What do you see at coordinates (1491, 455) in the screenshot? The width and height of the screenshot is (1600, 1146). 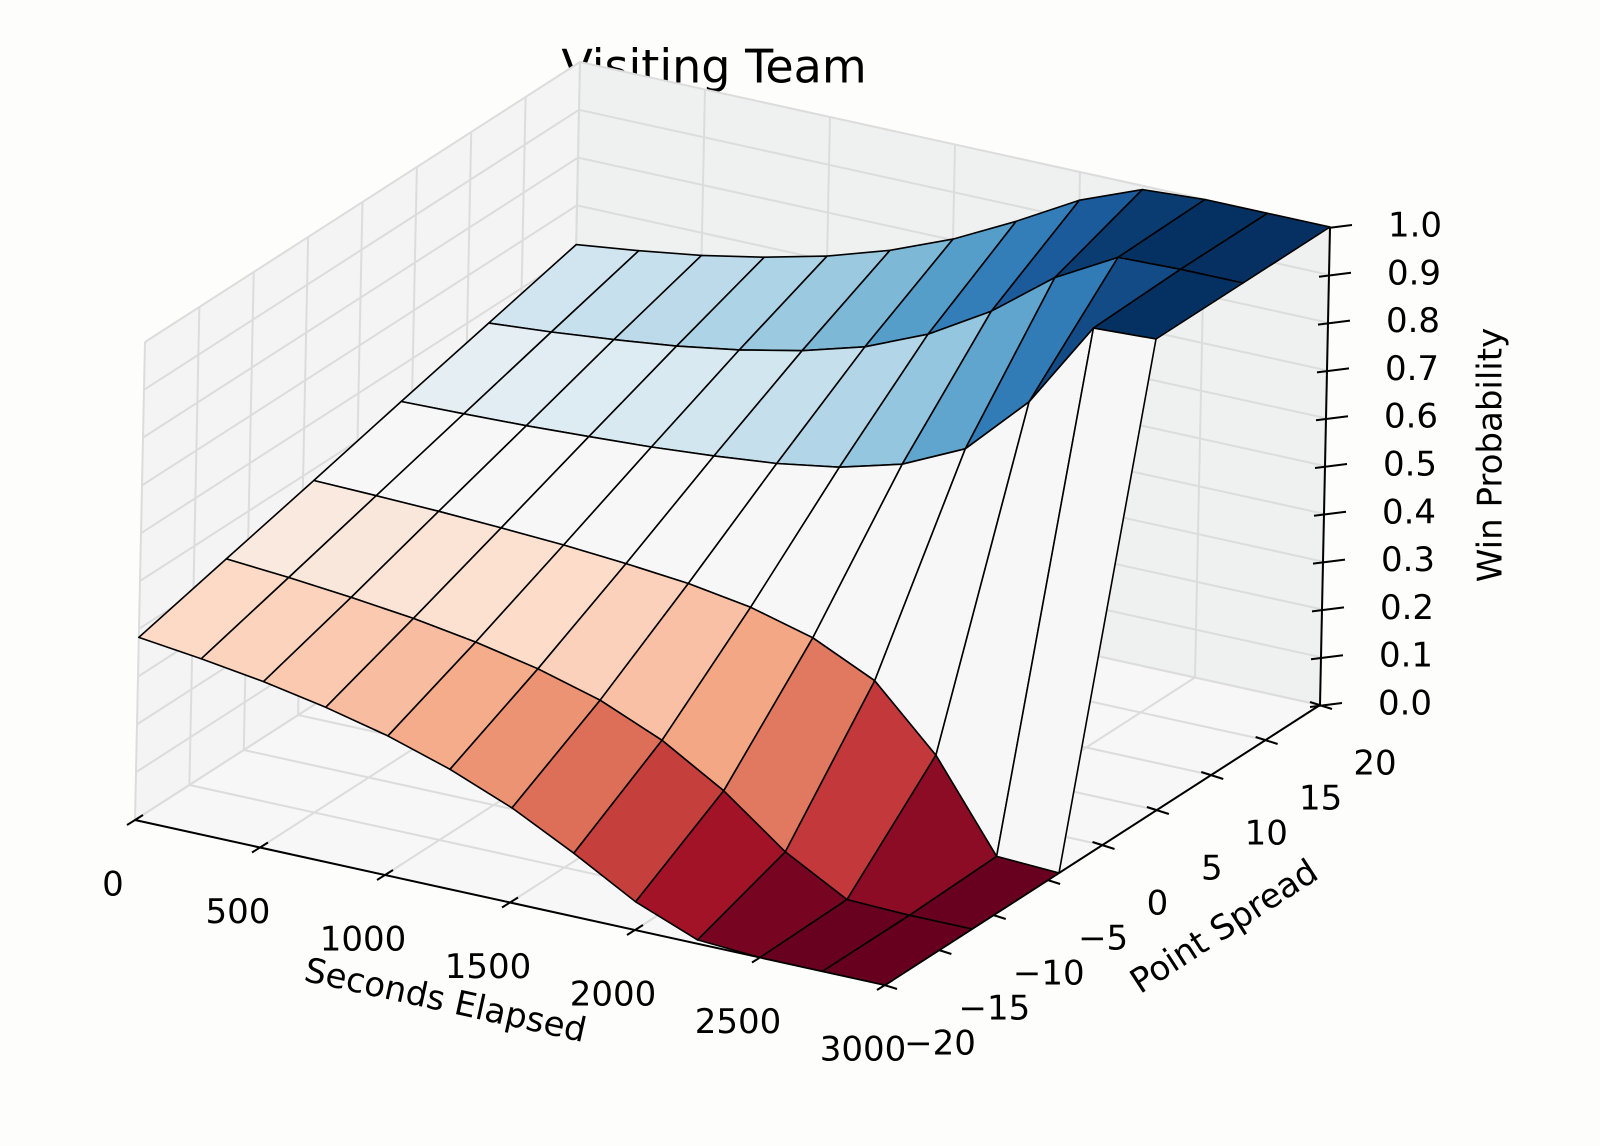 I see `z-axis-label: Win Probability` at bounding box center [1491, 455].